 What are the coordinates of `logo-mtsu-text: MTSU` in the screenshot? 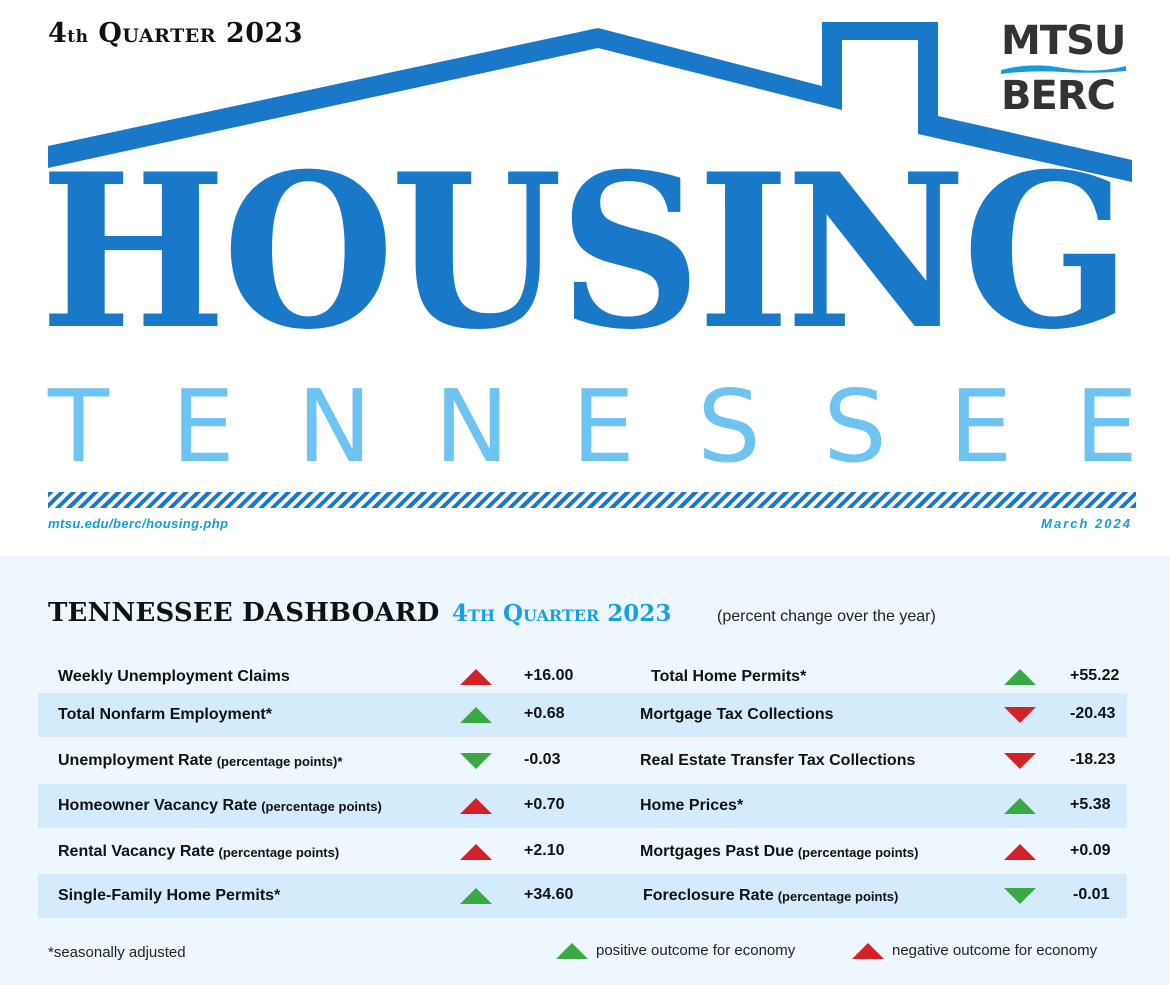 It's located at (1063, 41).